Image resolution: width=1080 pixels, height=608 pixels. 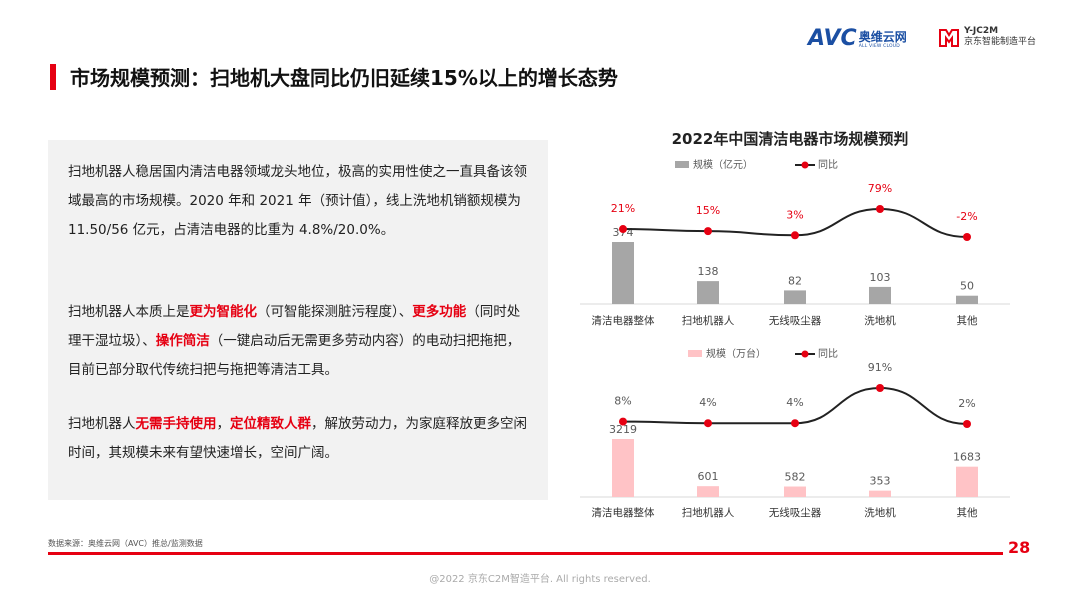 What do you see at coordinates (880, 367) in the screenshot?
I see `yoy-label: 91%` at bounding box center [880, 367].